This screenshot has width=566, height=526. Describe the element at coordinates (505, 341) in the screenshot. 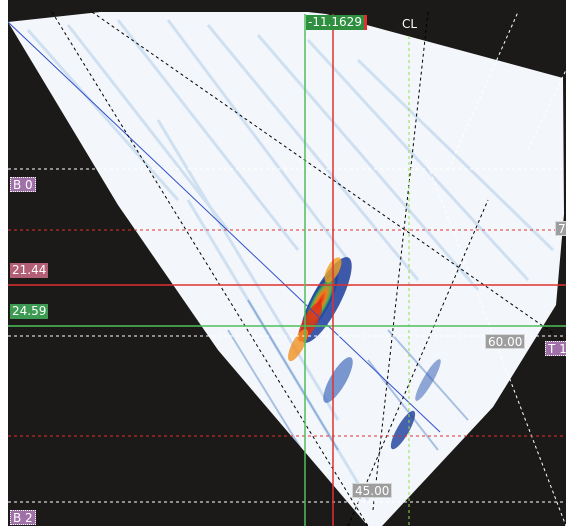

I see `angle-label-60: 60.00` at that location.